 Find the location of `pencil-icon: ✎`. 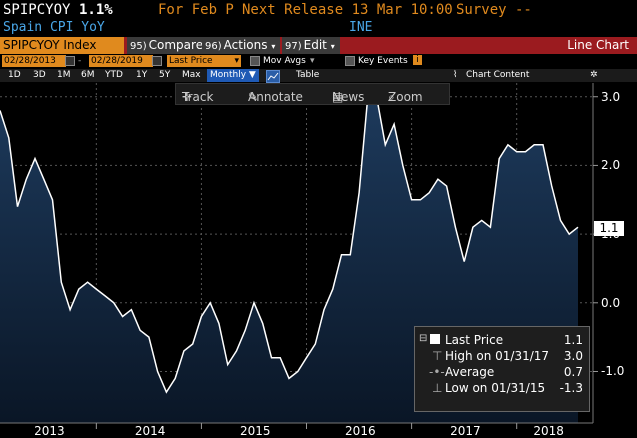

pencil-icon: ✎ is located at coordinates (253, 97).